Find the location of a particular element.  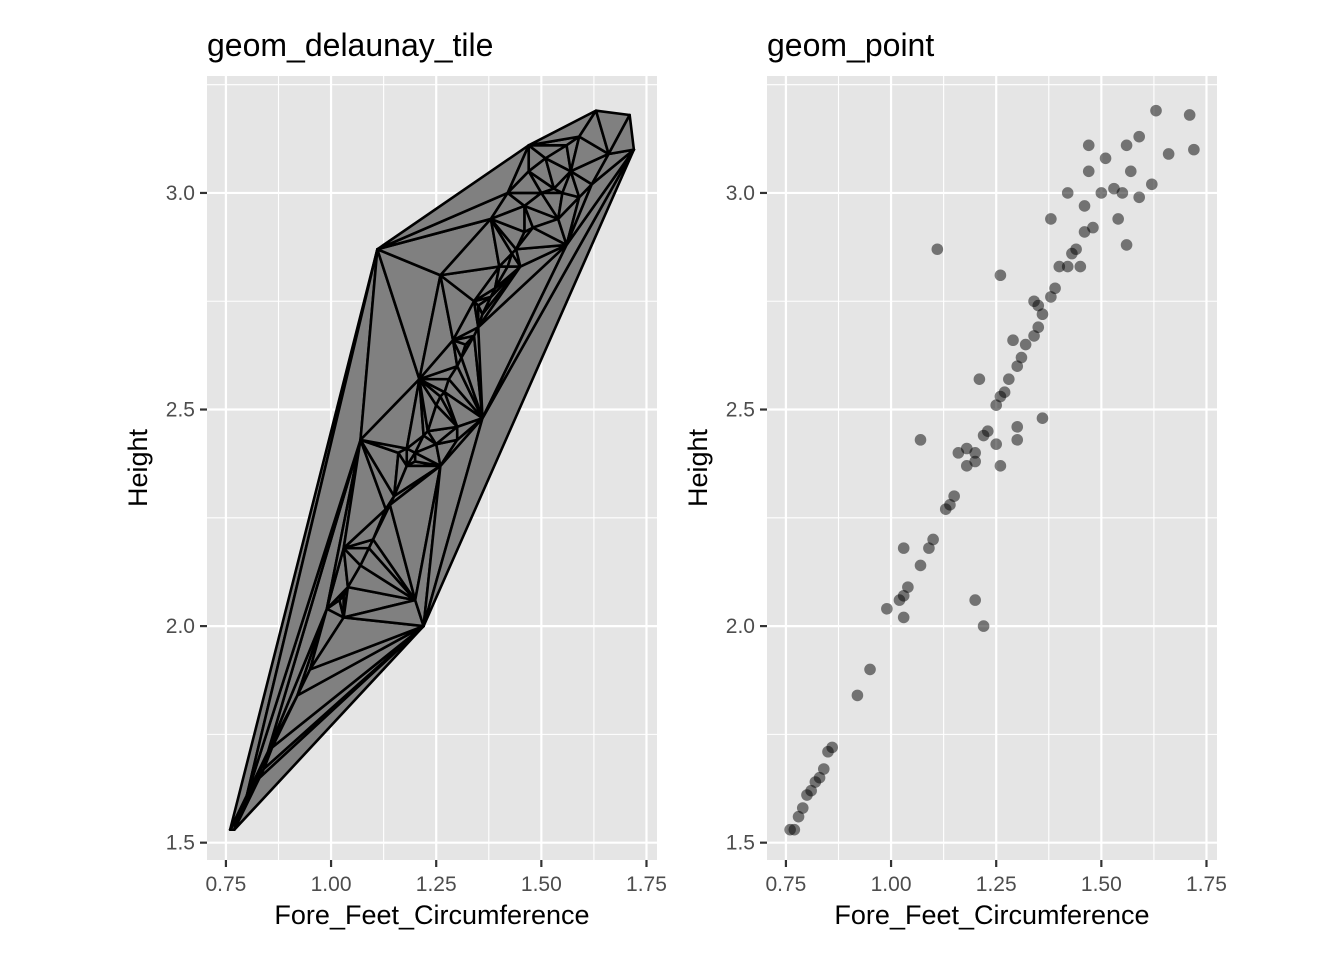

x-axis-scatter: 0.75 1.00 1.25 1.50 1.75 is located at coordinates (996, 878).